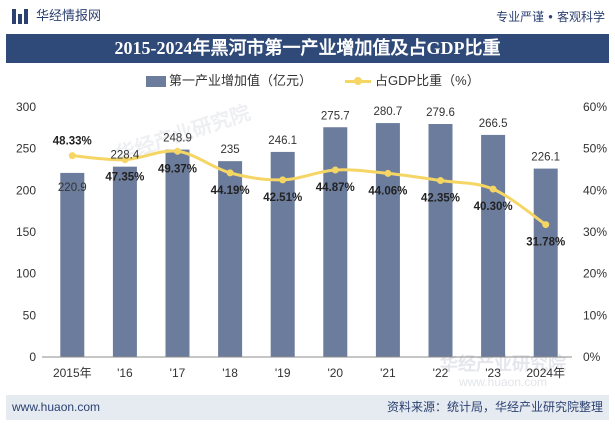 The width and height of the screenshot is (615, 427). What do you see at coordinates (283, 373) in the screenshot?
I see `x-axis-tick-label: '19` at bounding box center [283, 373].